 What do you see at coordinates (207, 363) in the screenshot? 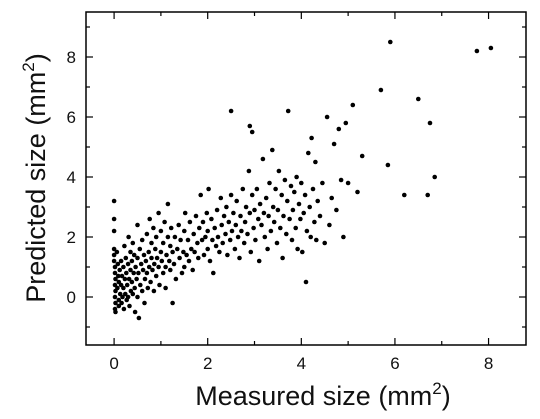
I see `x-tick-label: 2` at bounding box center [207, 363].